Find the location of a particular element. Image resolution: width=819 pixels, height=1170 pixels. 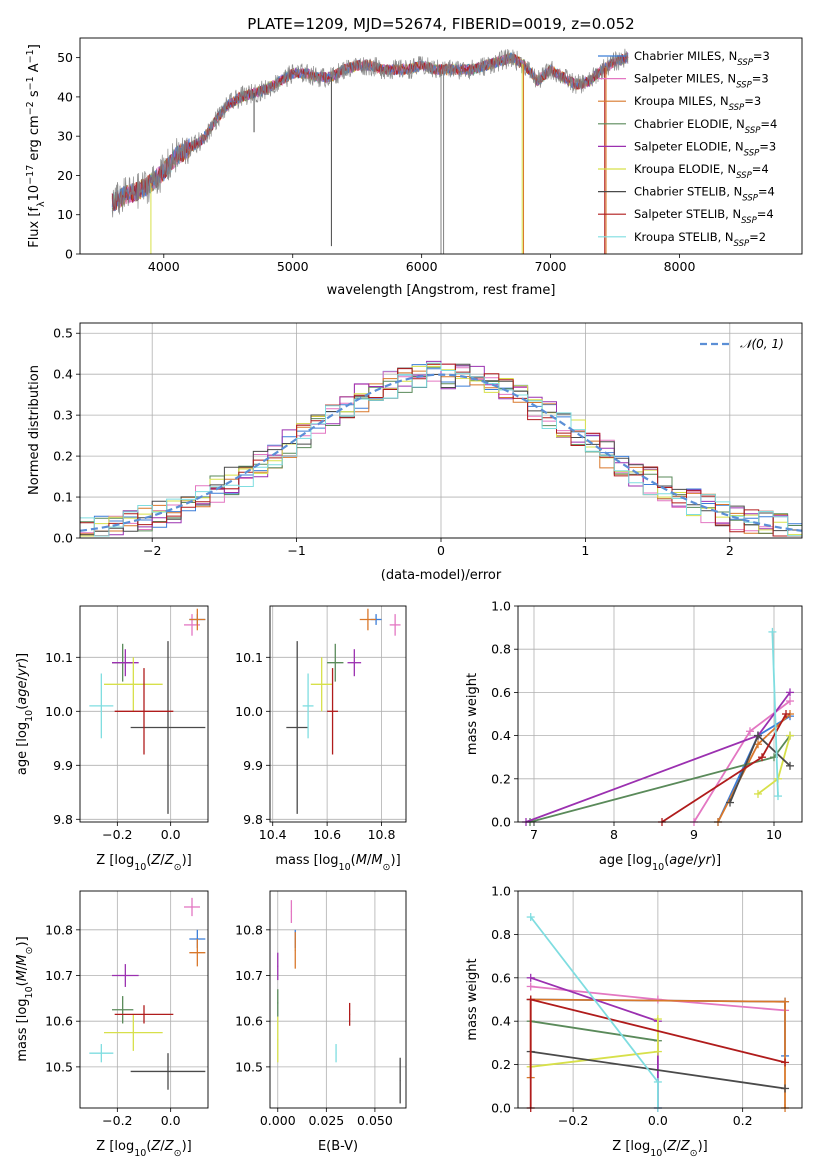

x-tick-label: 10 is located at coordinates (774, 834).